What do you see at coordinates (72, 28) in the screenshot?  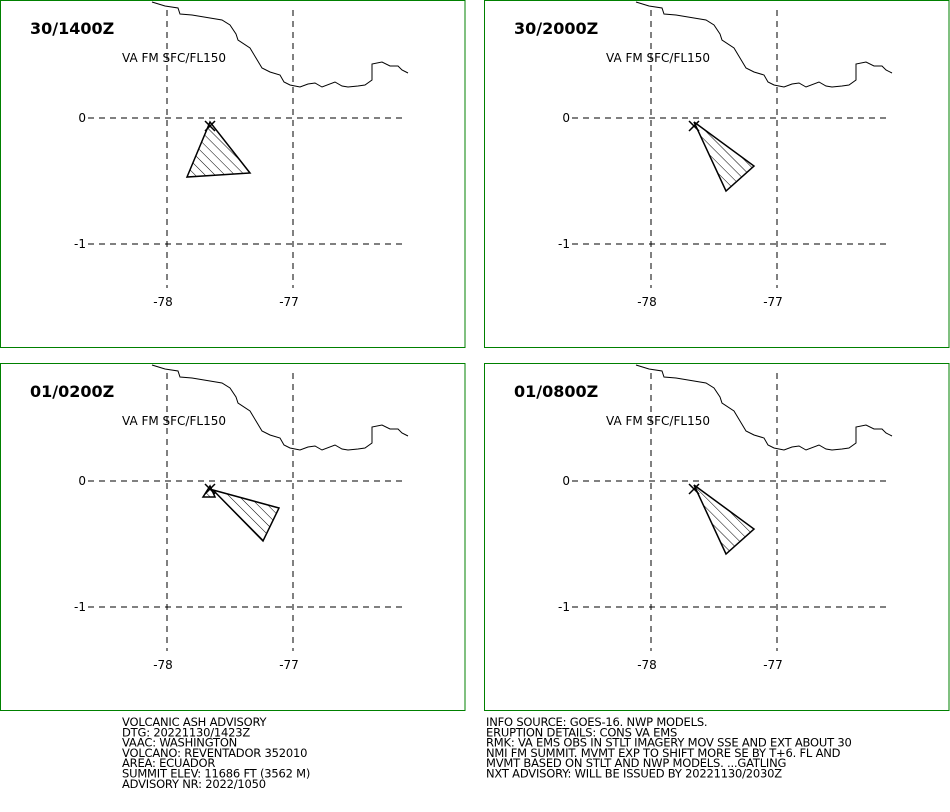 I see `valid-time: 30/1400Z` at bounding box center [72, 28].